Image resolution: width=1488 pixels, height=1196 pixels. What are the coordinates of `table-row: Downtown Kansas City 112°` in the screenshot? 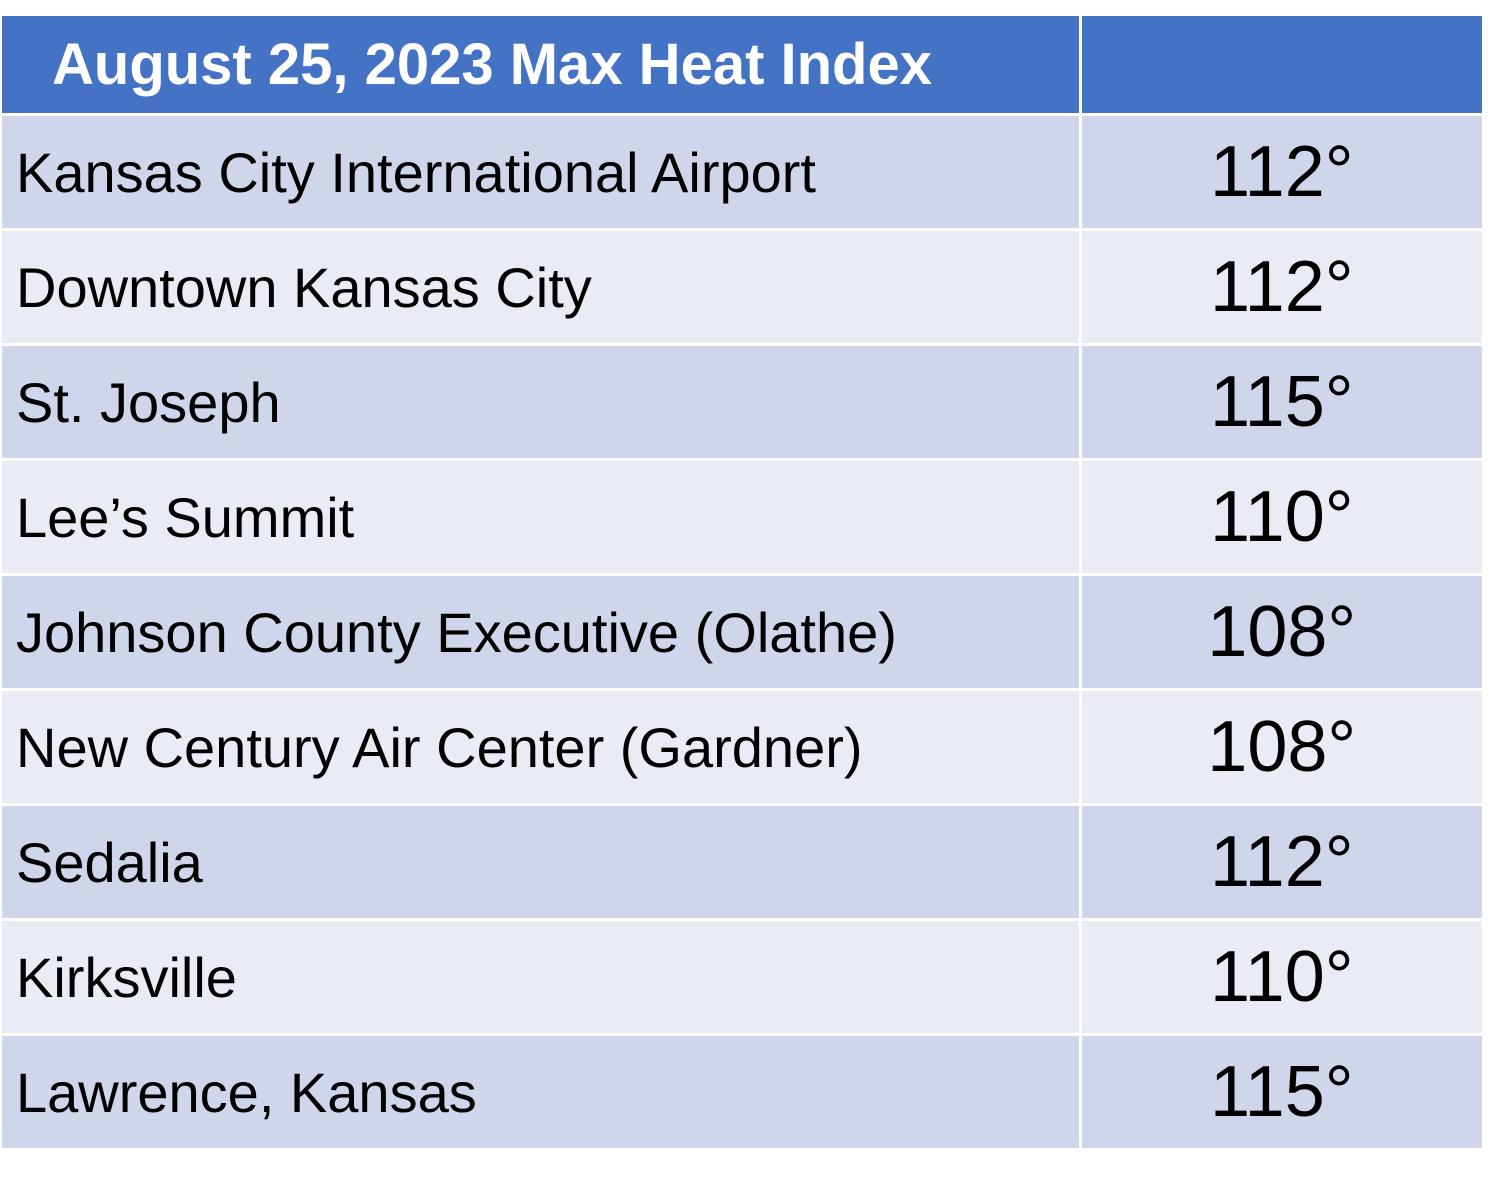 It's located at (742, 287).